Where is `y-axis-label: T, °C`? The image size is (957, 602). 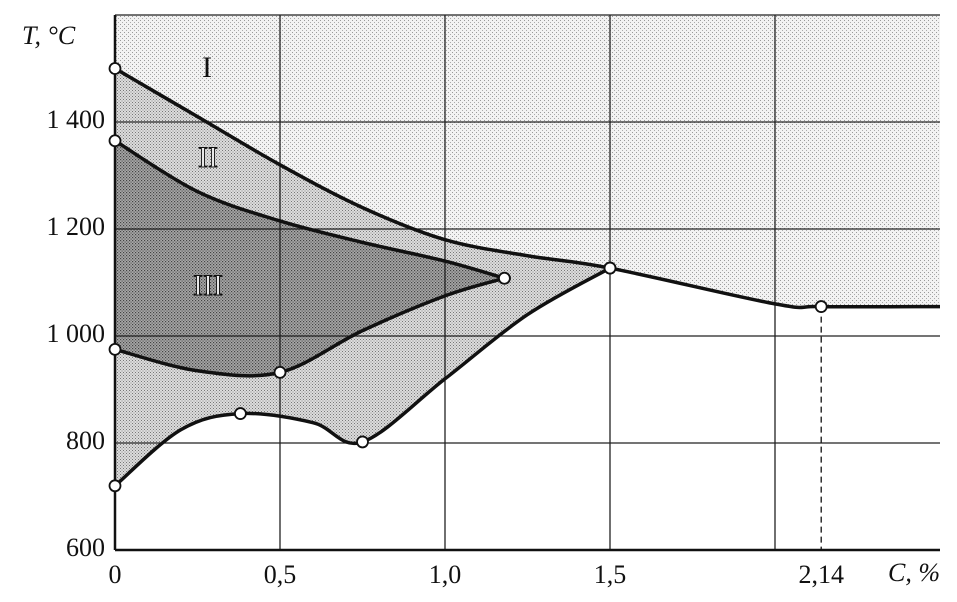
y-axis-label: T, °C is located at coordinates (49, 35).